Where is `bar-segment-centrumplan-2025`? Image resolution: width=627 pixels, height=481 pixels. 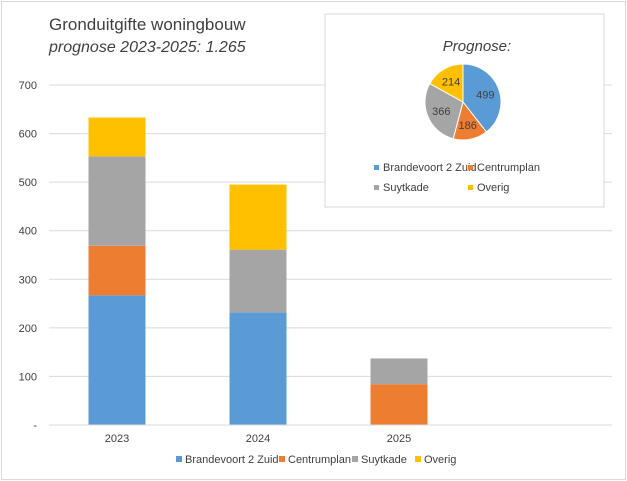 bar-segment-centrumplan-2025 is located at coordinates (399, 404).